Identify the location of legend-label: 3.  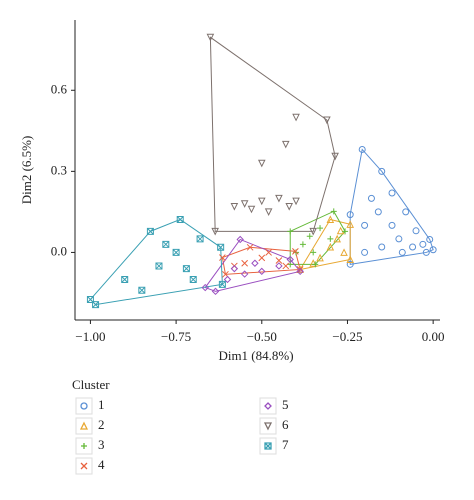
(101, 444).